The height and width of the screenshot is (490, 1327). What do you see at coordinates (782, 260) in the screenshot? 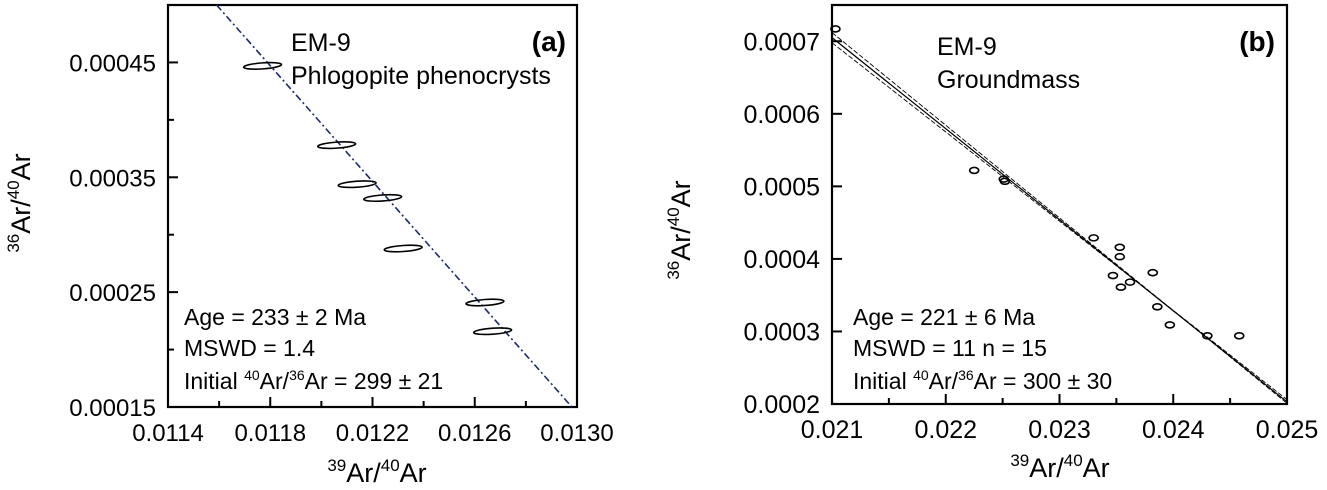
I see `y-tick-label-b-2: 0.0004` at bounding box center [782, 260].